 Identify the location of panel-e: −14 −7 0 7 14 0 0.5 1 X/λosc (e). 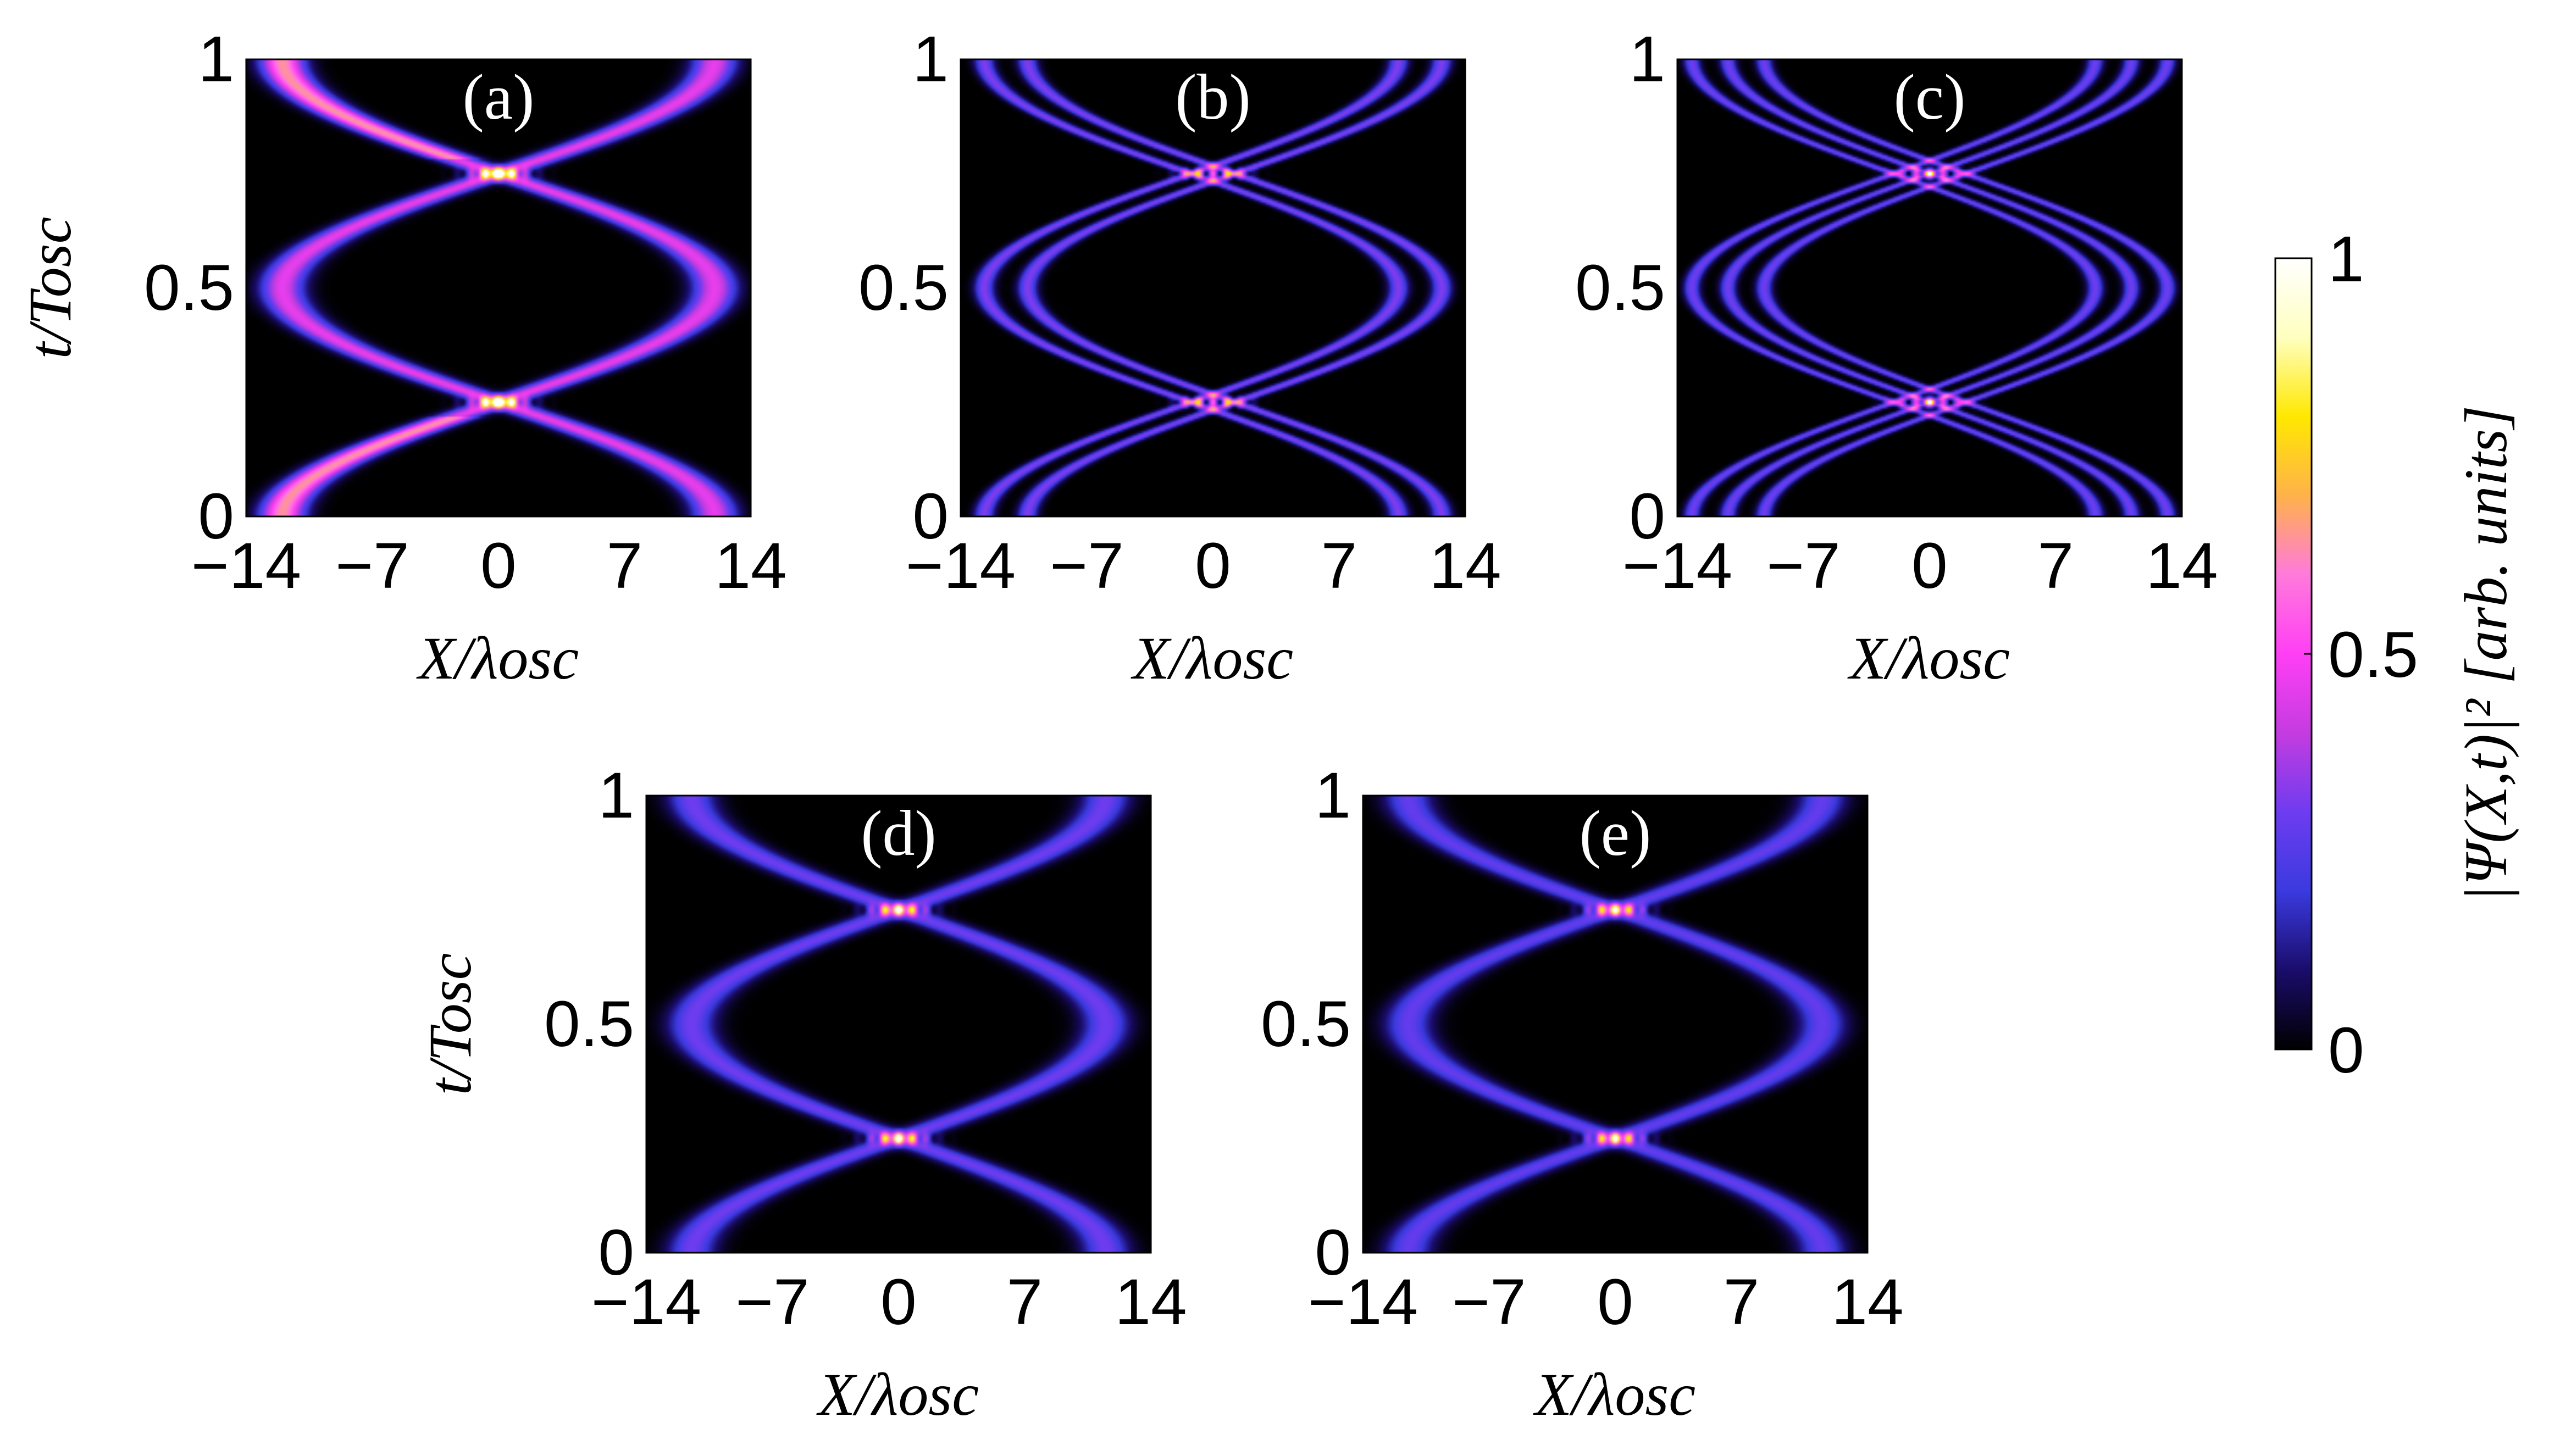
(1582, 1093).